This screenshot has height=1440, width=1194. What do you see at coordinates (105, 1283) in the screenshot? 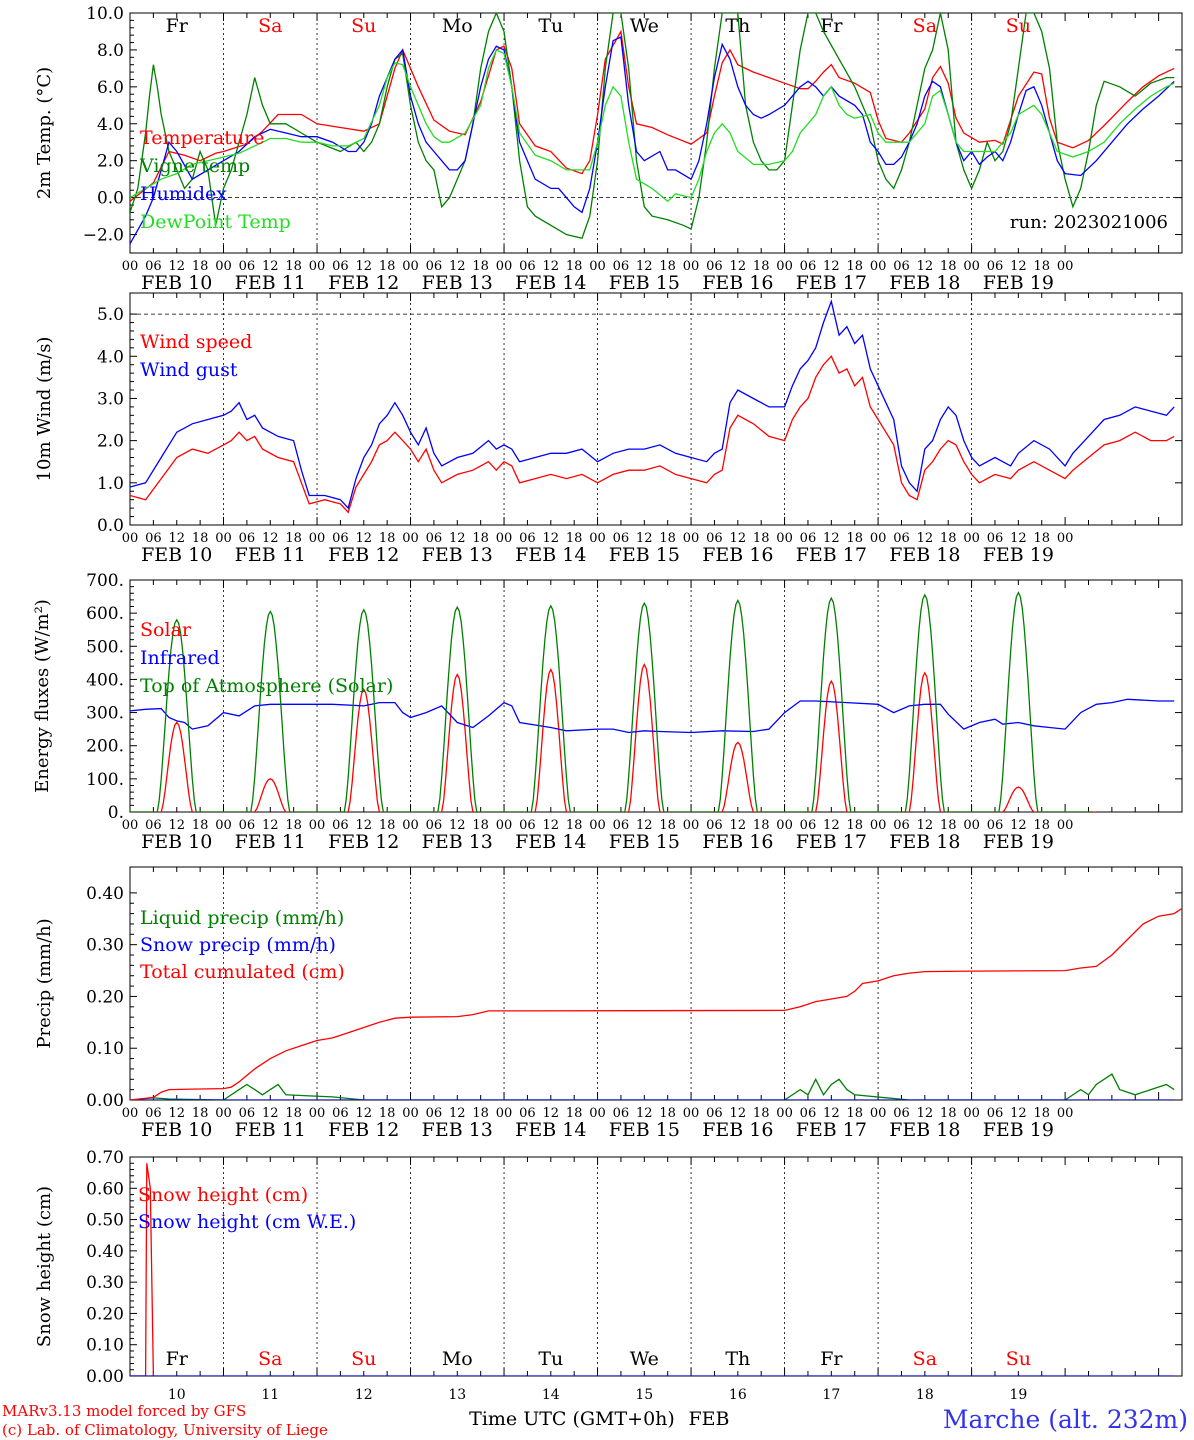
I see `y-tick-label: 0.30` at bounding box center [105, 1283].